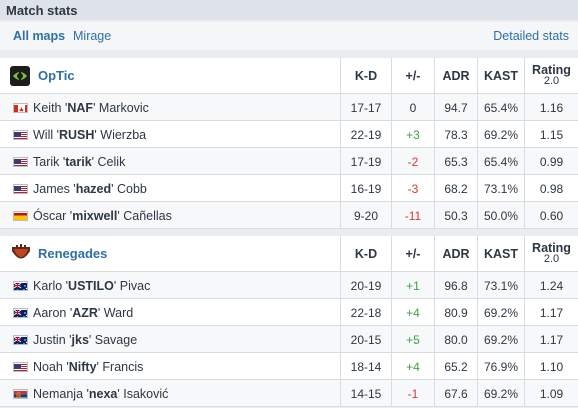 This screenshot has width=578, height=408. Describe the element at coordinates (551, 366) in the screenshot. I see `rating-value: 1.10` at that location.